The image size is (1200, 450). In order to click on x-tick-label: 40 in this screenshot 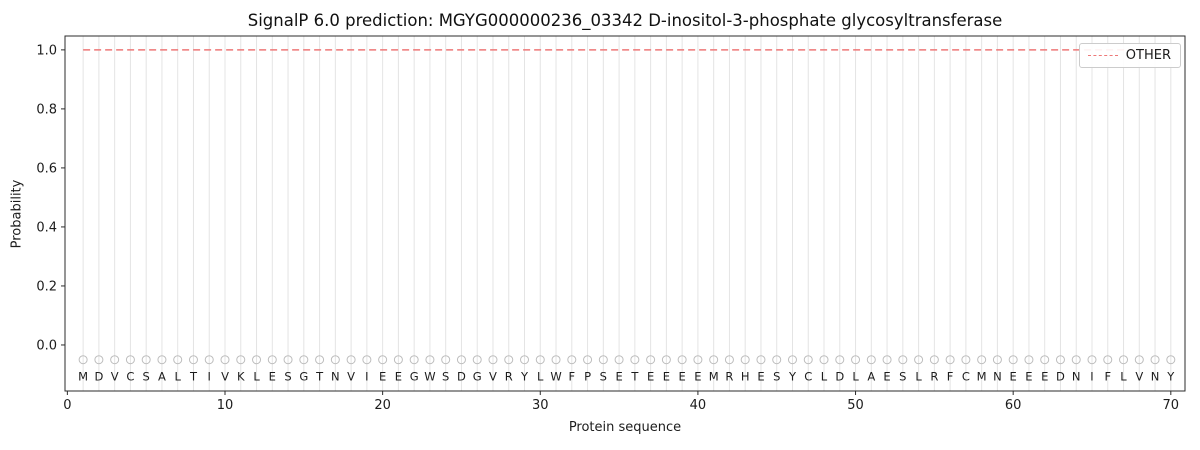, I will do `click(698, 405)`.